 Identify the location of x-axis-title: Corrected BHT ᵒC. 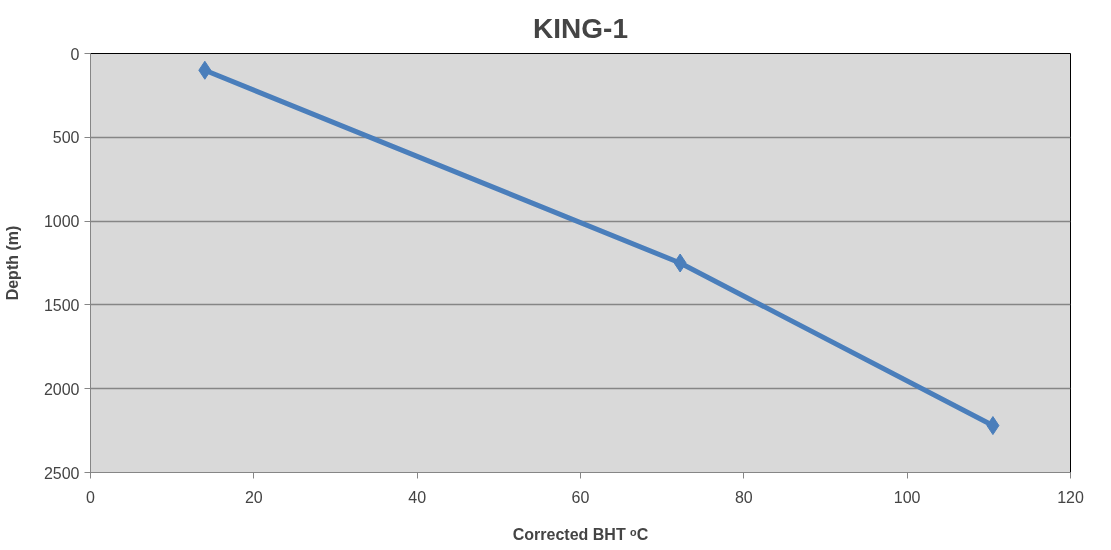
(580, 534).